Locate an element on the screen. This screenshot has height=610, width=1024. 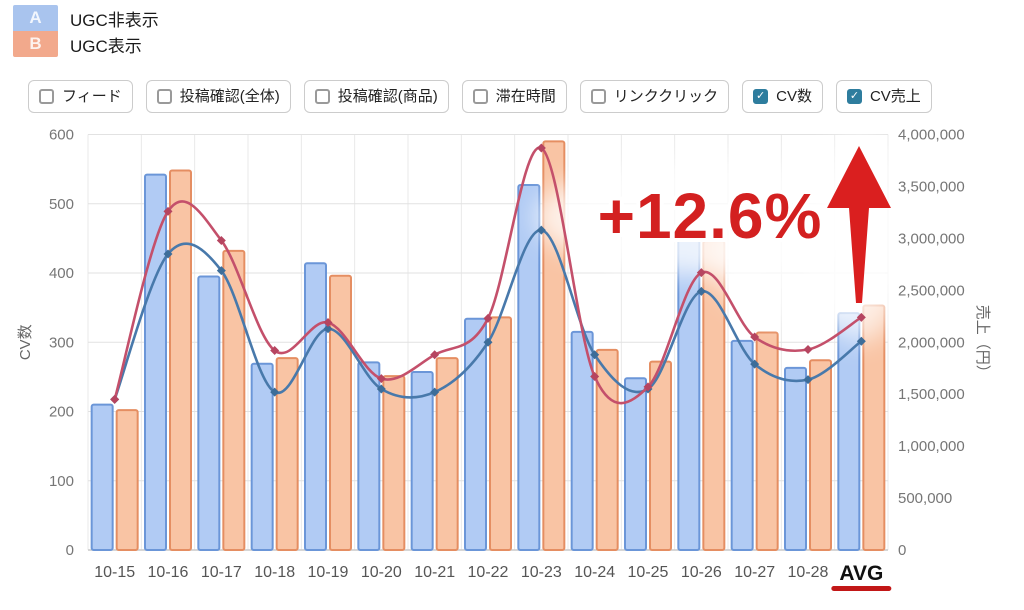
right-tick-label: 4,000,000 is located at coordinates (931, 135).